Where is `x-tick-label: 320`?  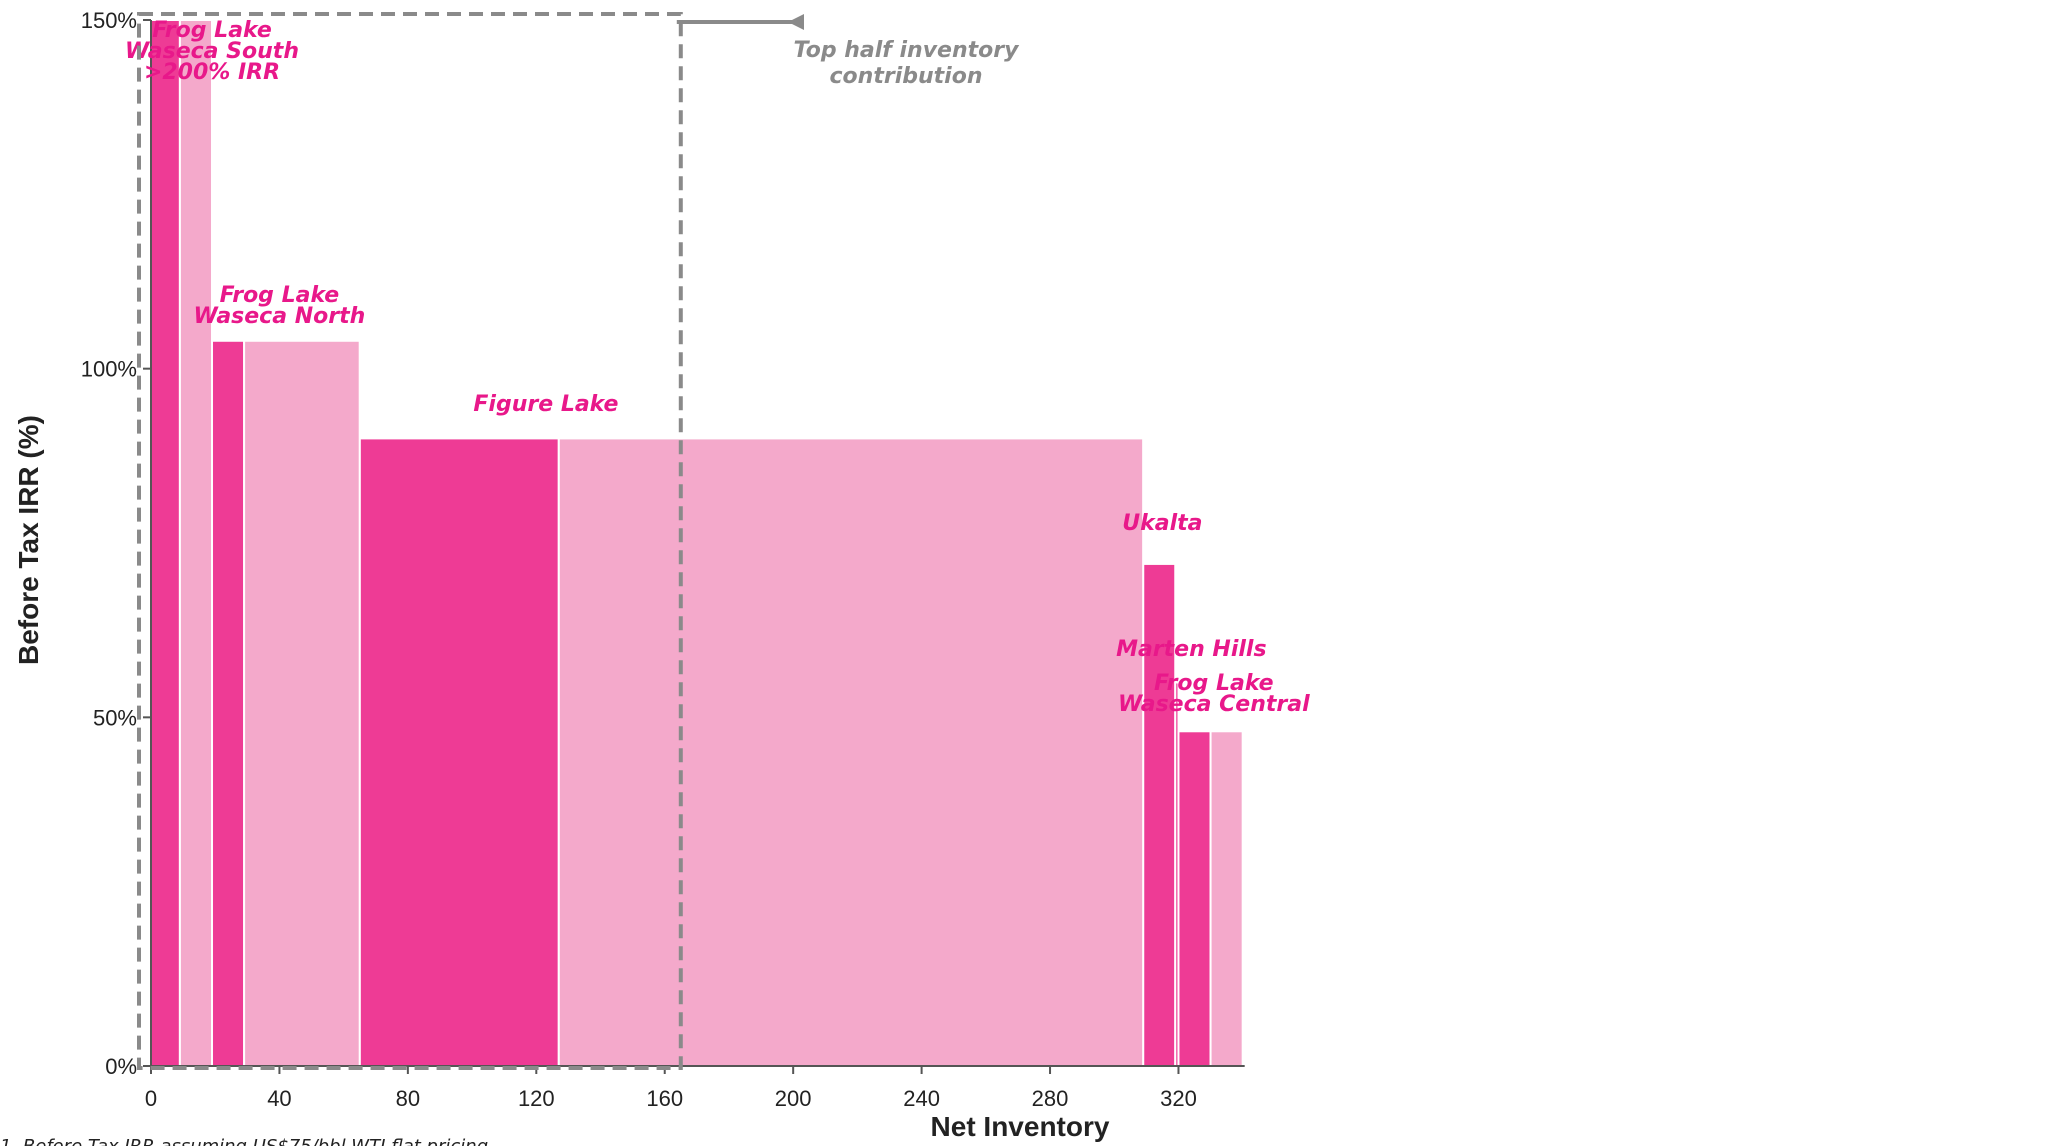
x-tick-label: 320 is located at coordinates (1178, 1098).